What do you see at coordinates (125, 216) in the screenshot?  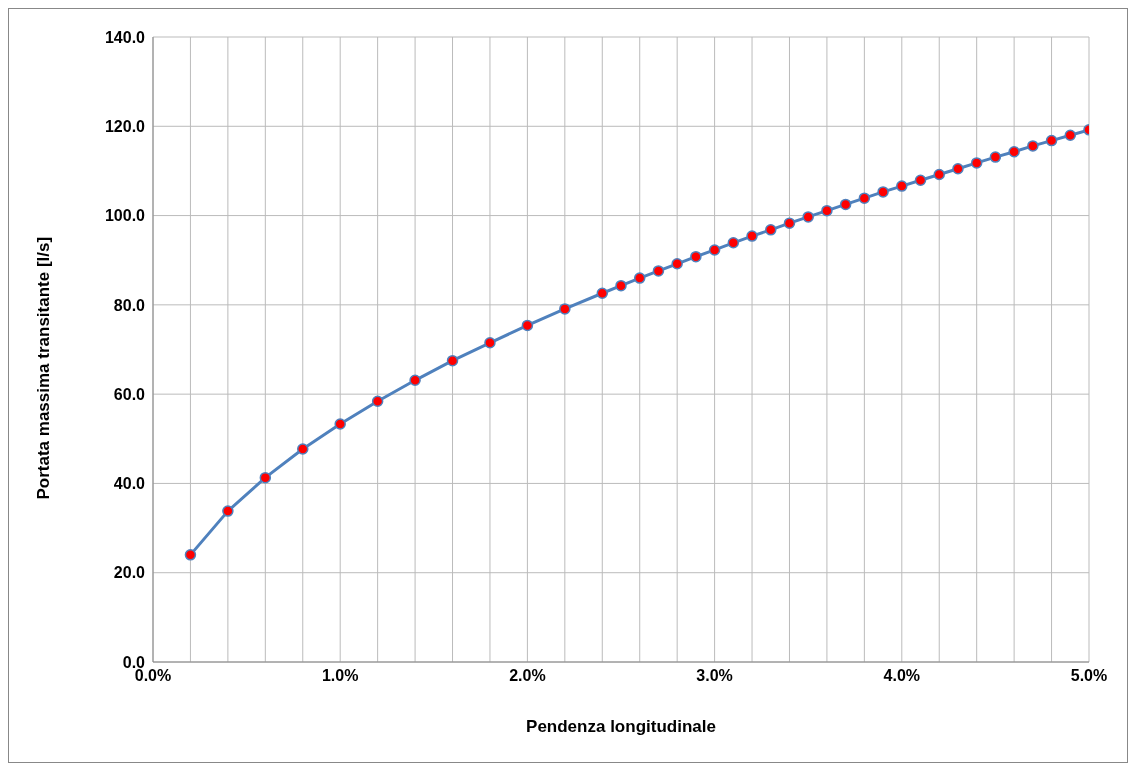 I see `y-tick-label: 100.0` at bounding box center [125, 216].